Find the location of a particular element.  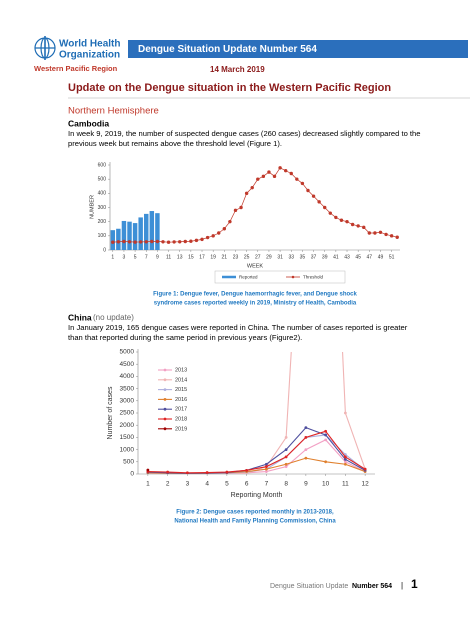

x-tick-label: 35 is located at coordinates (303, 257).